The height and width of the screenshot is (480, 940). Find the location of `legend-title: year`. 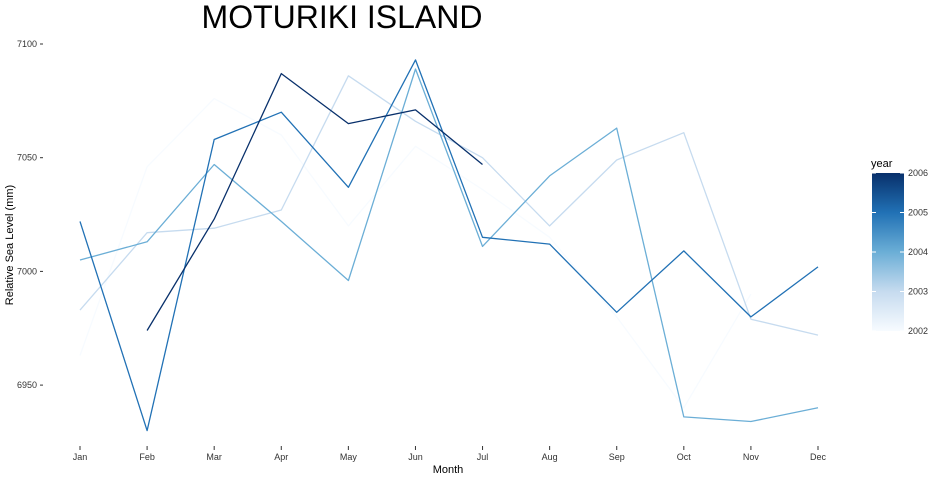

legend-title: year is located at coordinates (882, 164).